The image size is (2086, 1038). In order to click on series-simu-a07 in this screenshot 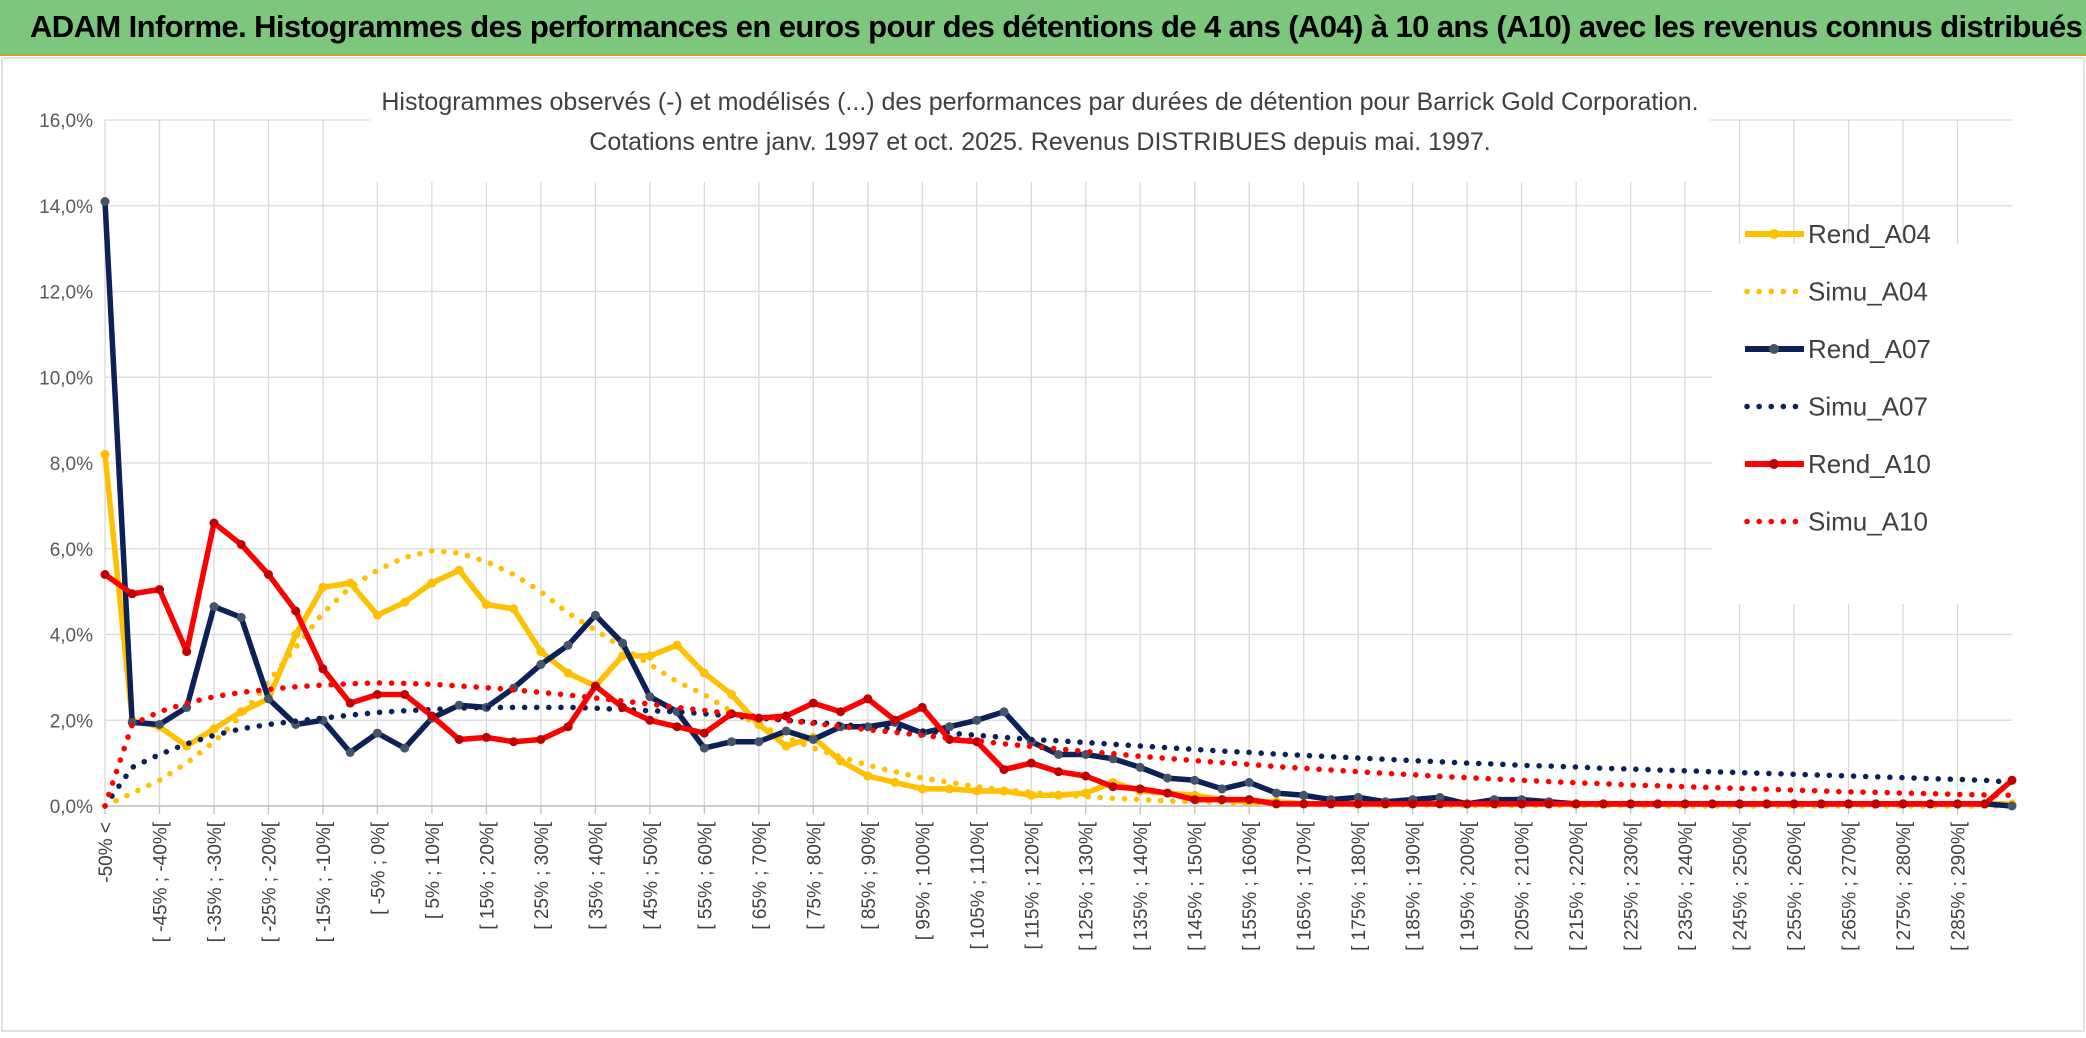, I will do `click(1058, 756)`.